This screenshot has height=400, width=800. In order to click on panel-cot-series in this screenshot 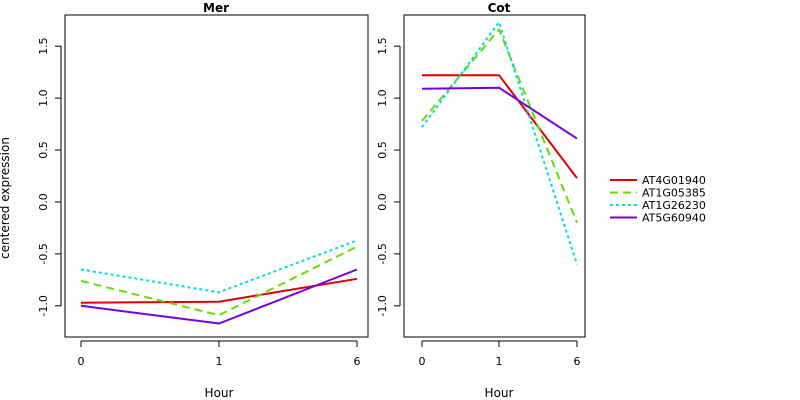, I will do `click(499, 142)`.